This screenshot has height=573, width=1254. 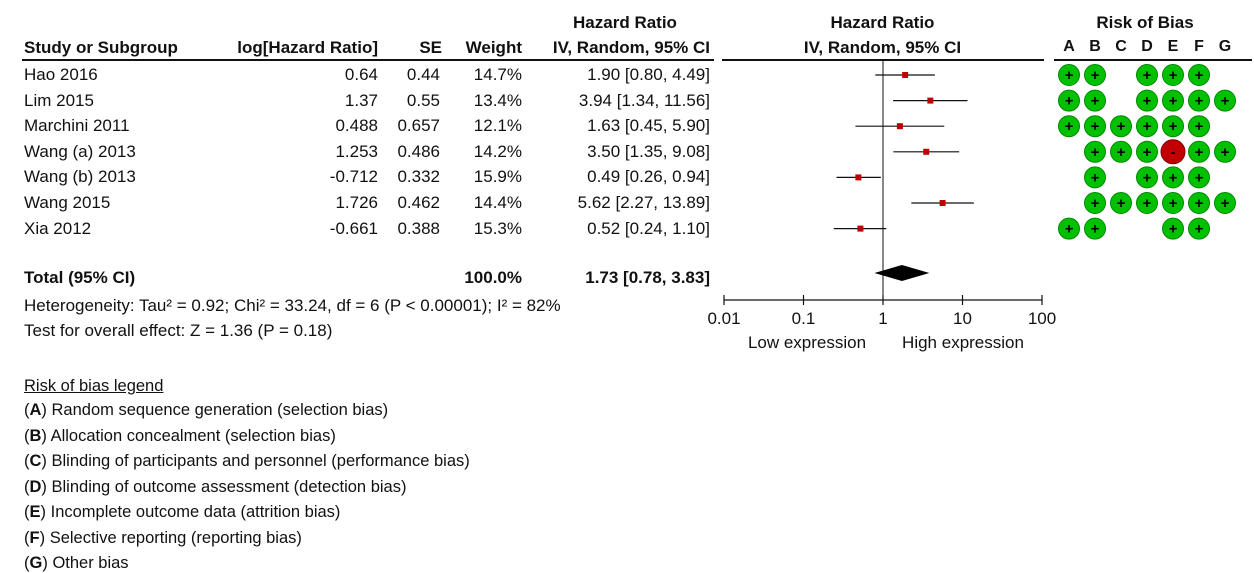 What do you see at coordinates (902, 273) in the screenshot?
I see `pooled-diamond` at bounding box center [902, 273].